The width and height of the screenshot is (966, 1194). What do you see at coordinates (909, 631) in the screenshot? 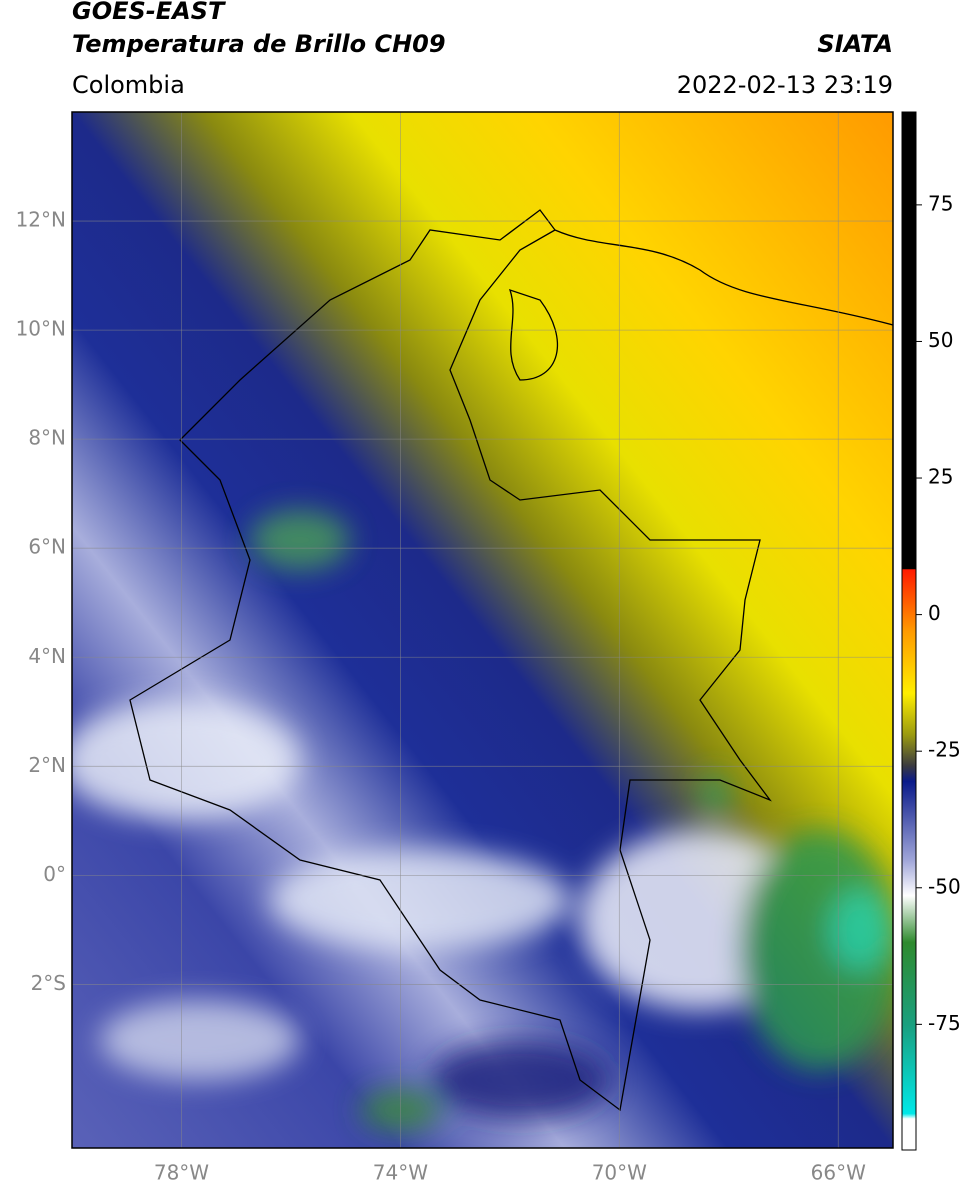
I see `colorbar` at bounding box center [909, 631].